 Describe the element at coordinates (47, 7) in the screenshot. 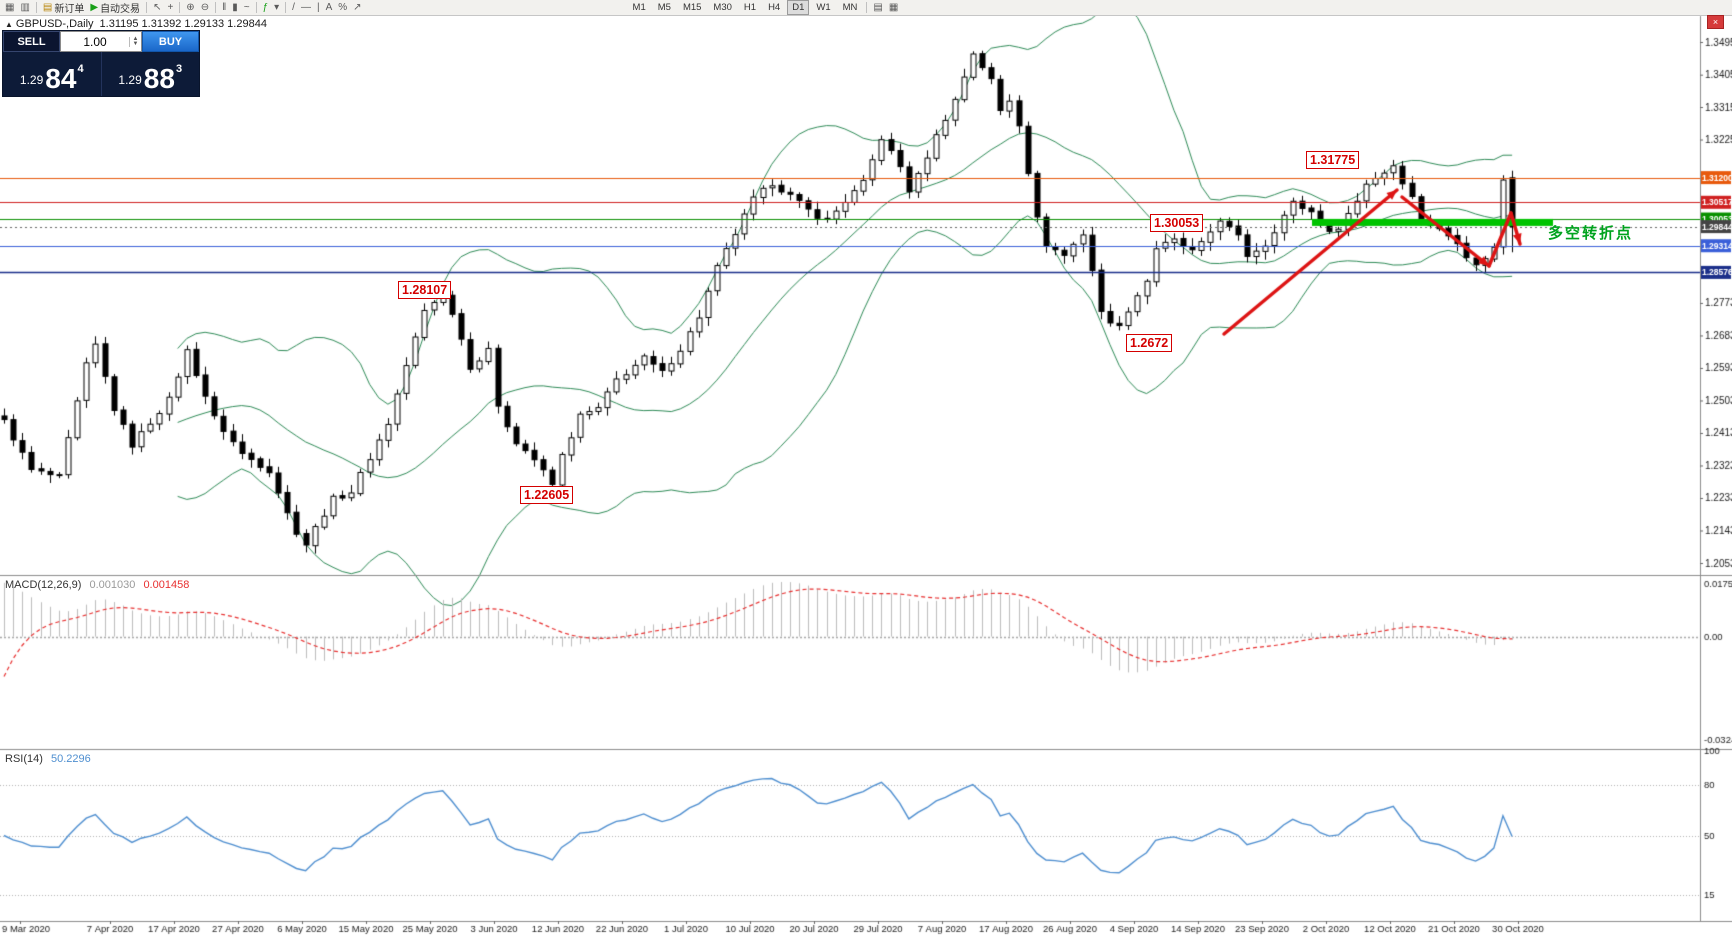

I see `new-order-icon: ▤` at that location.